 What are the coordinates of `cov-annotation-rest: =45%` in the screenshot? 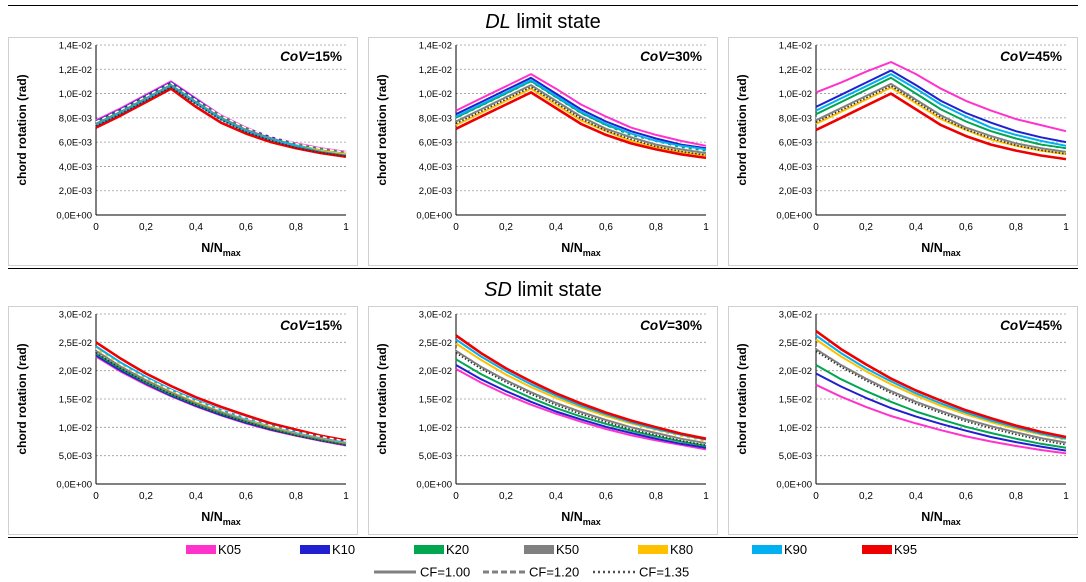 It's located at (1044, 56).